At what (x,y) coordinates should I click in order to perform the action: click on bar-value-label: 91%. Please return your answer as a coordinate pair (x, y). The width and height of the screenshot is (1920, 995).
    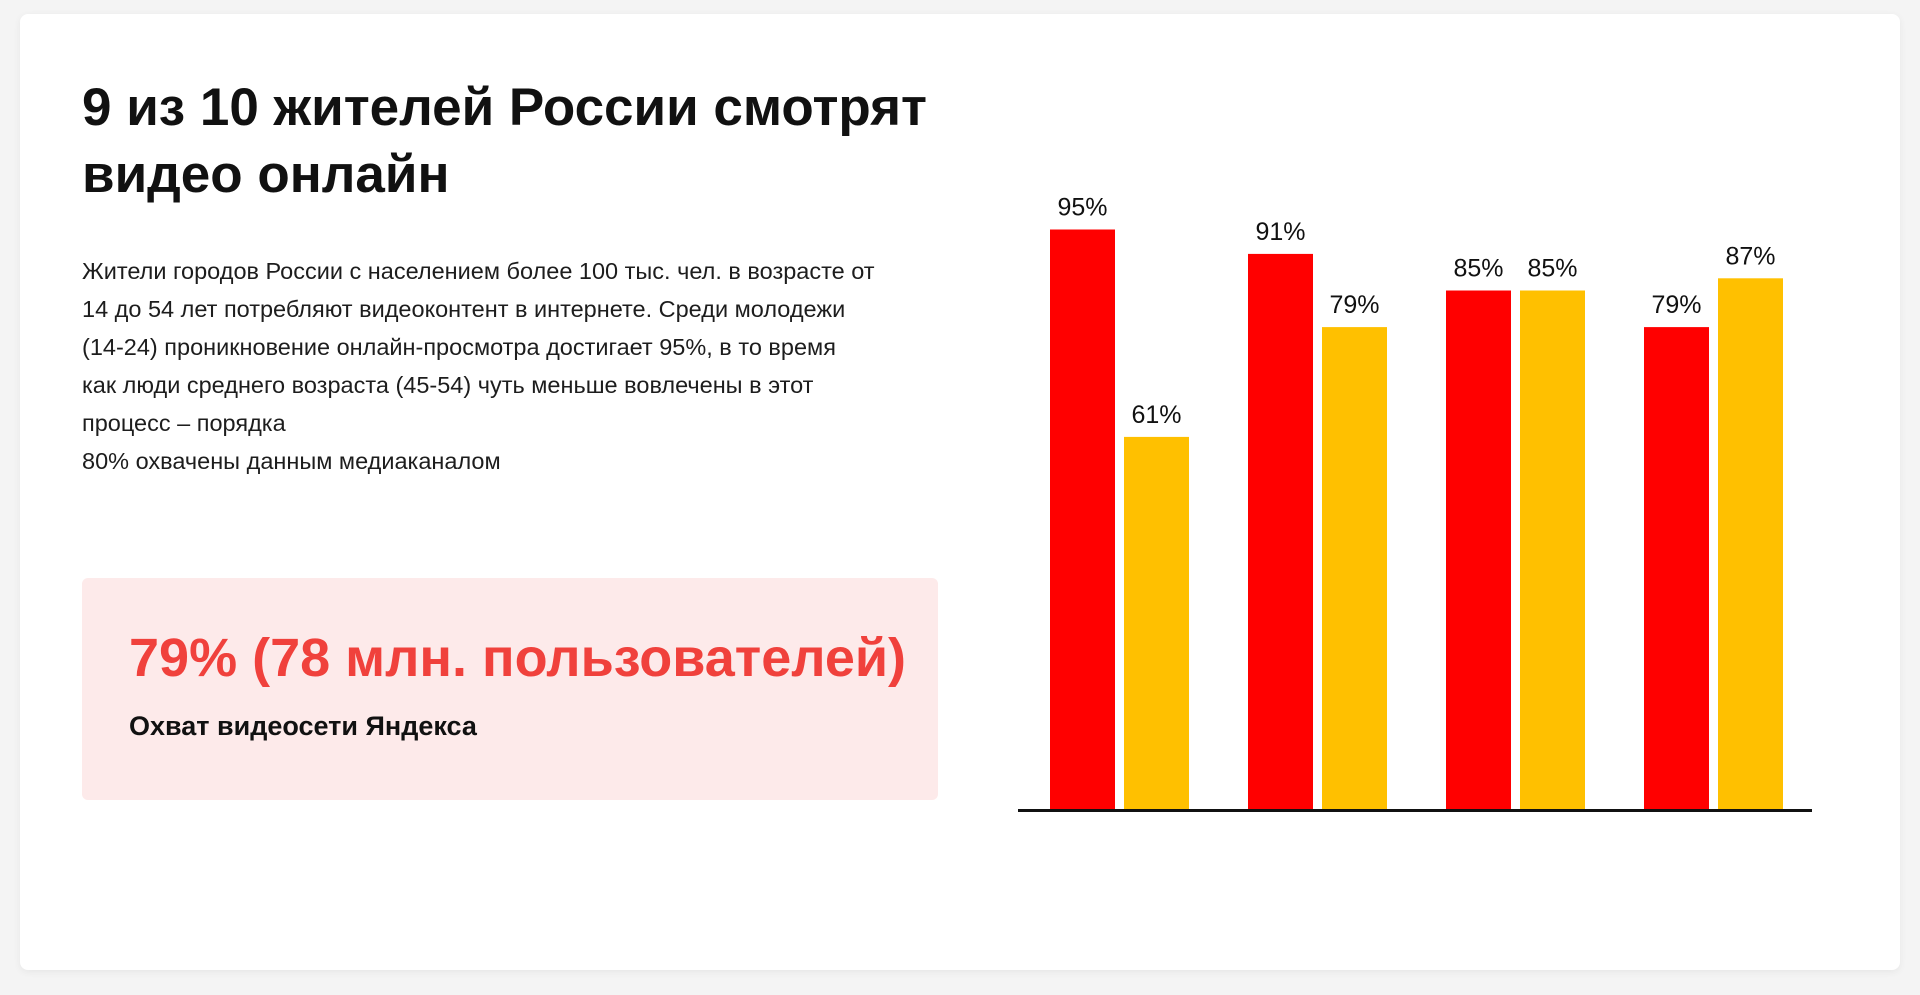
    Looking at the image, I should click on (1280, 232).